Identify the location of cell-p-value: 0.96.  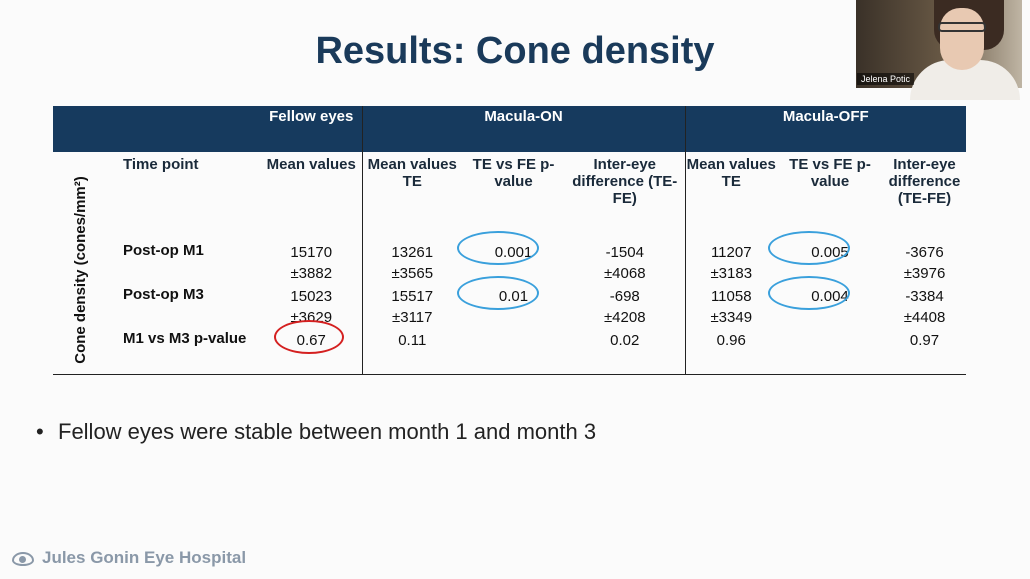
(731, 340).